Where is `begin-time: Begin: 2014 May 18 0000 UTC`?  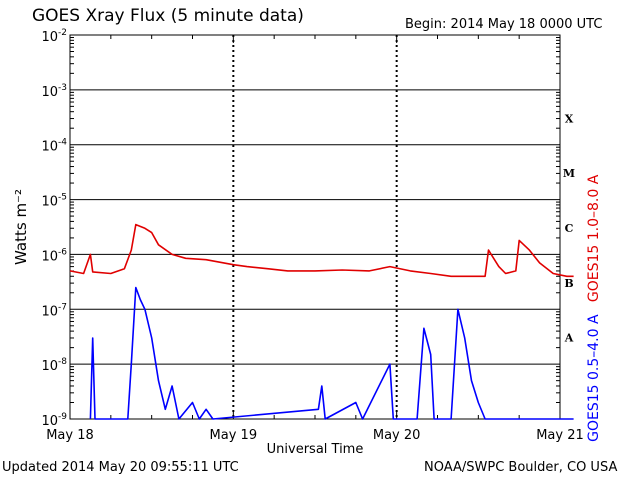 begin-time: Begin: 2014 May 18 0000 UTC is located at coordinates (503, 24).